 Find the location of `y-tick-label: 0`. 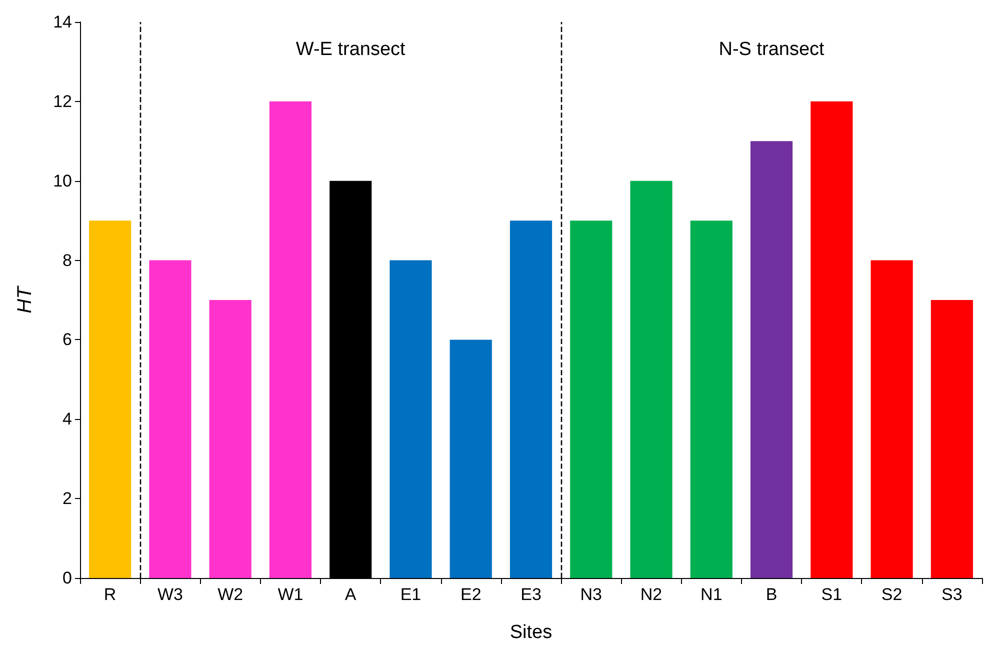

y-tick-label: 0 is located at coordinates (67, 578).